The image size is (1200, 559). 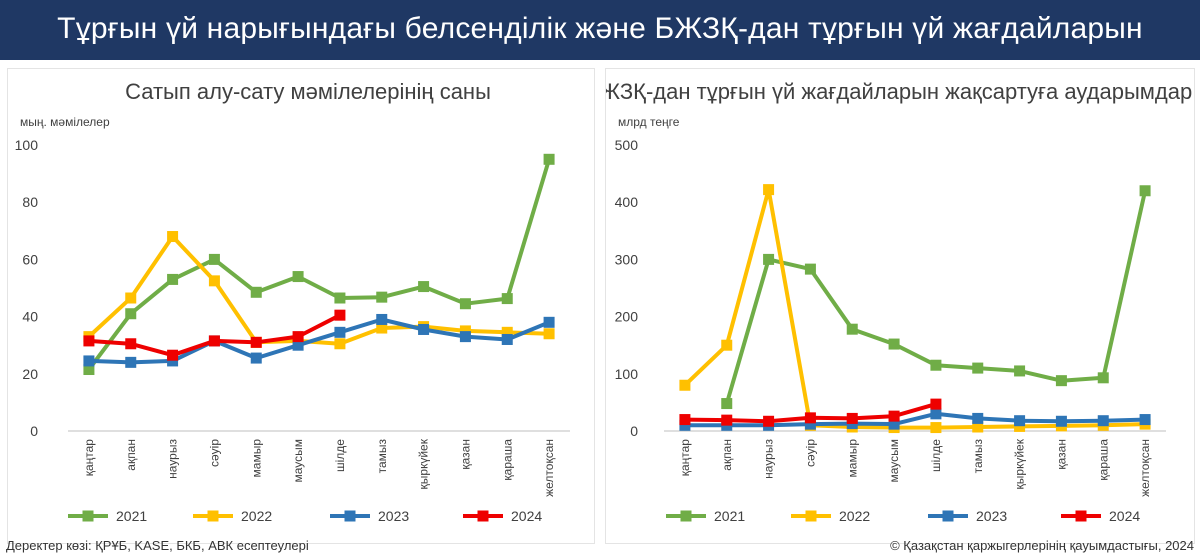 What do you see at coordinates (627, 374) in the screenshot?
I see `y-tick-label: 100` at bounding box center [627, 374].